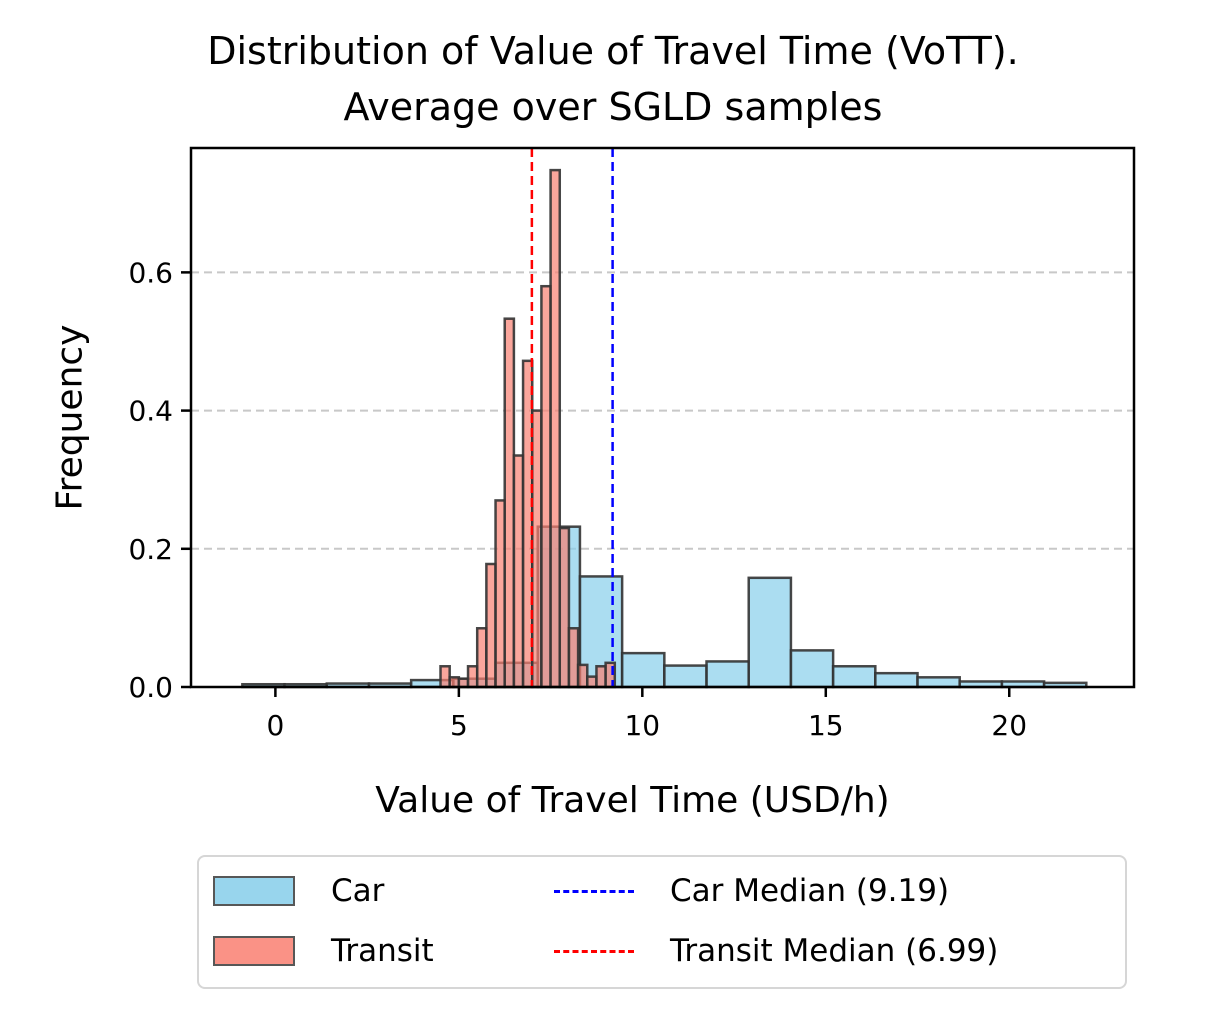 The image size is (1226, 1020). I want to click on x-axis-ticks: 0 5 10 15 20, so click(646, 714).